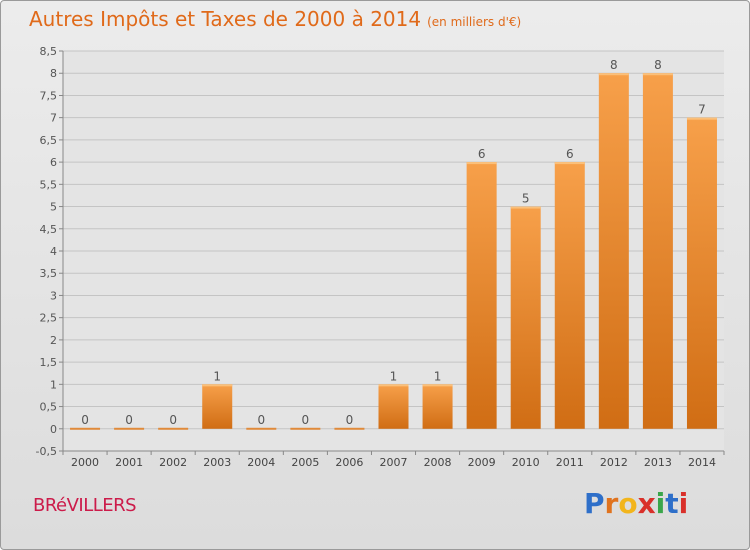 This screenshot has height=550, width=750. I want to click on x-tick-label: 2008, so click(438, 462).